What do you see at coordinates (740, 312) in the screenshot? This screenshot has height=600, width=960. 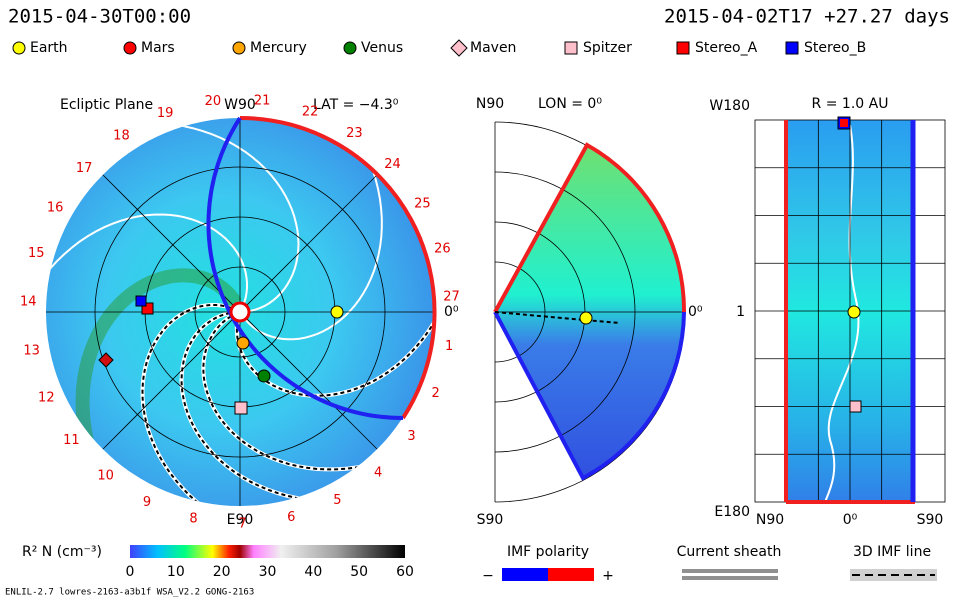 I see `middle-label: 1` at bounding box center [740, 312].